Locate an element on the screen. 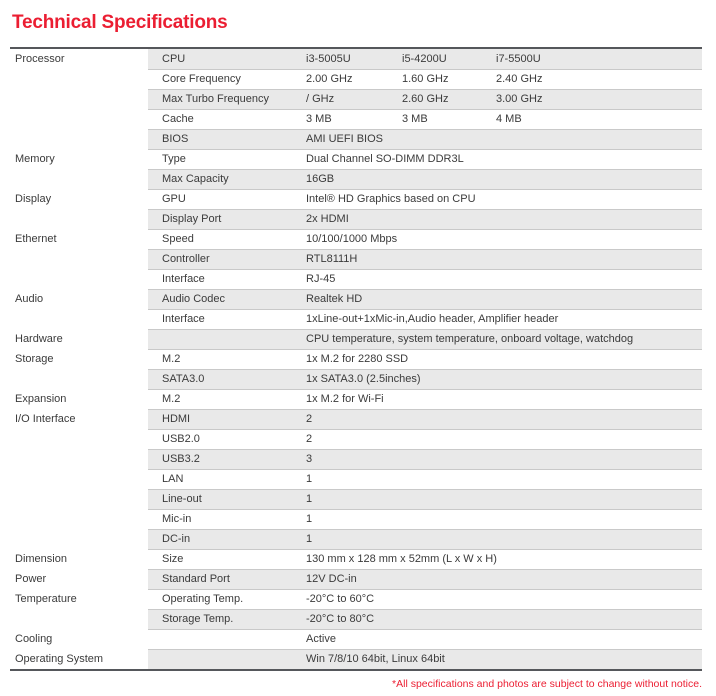  spec-row: SATA3.0 1x SATA3.0 (2.5inches) is located at coordinates (356, 379).